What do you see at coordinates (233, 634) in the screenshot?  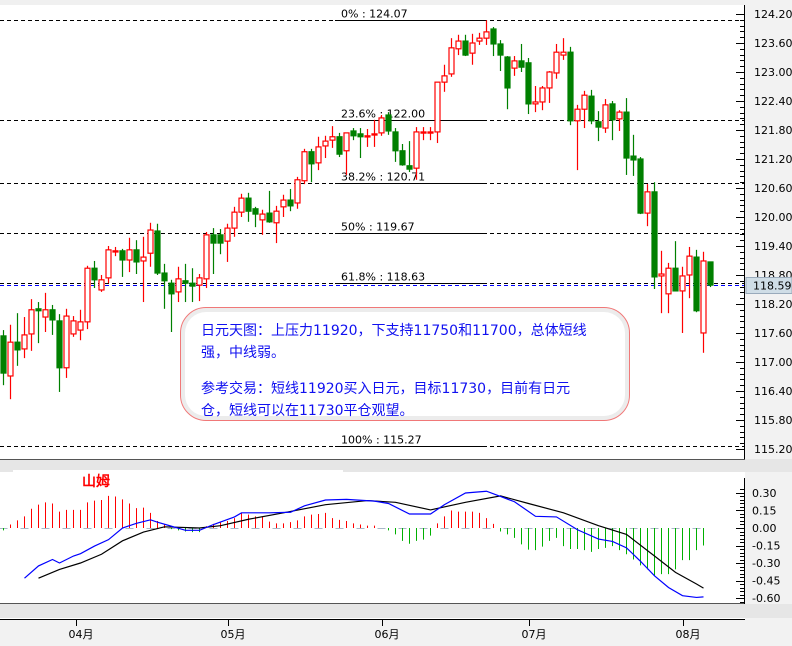 I see `date-axis-label: 05月` at bounding box center [233, 634].